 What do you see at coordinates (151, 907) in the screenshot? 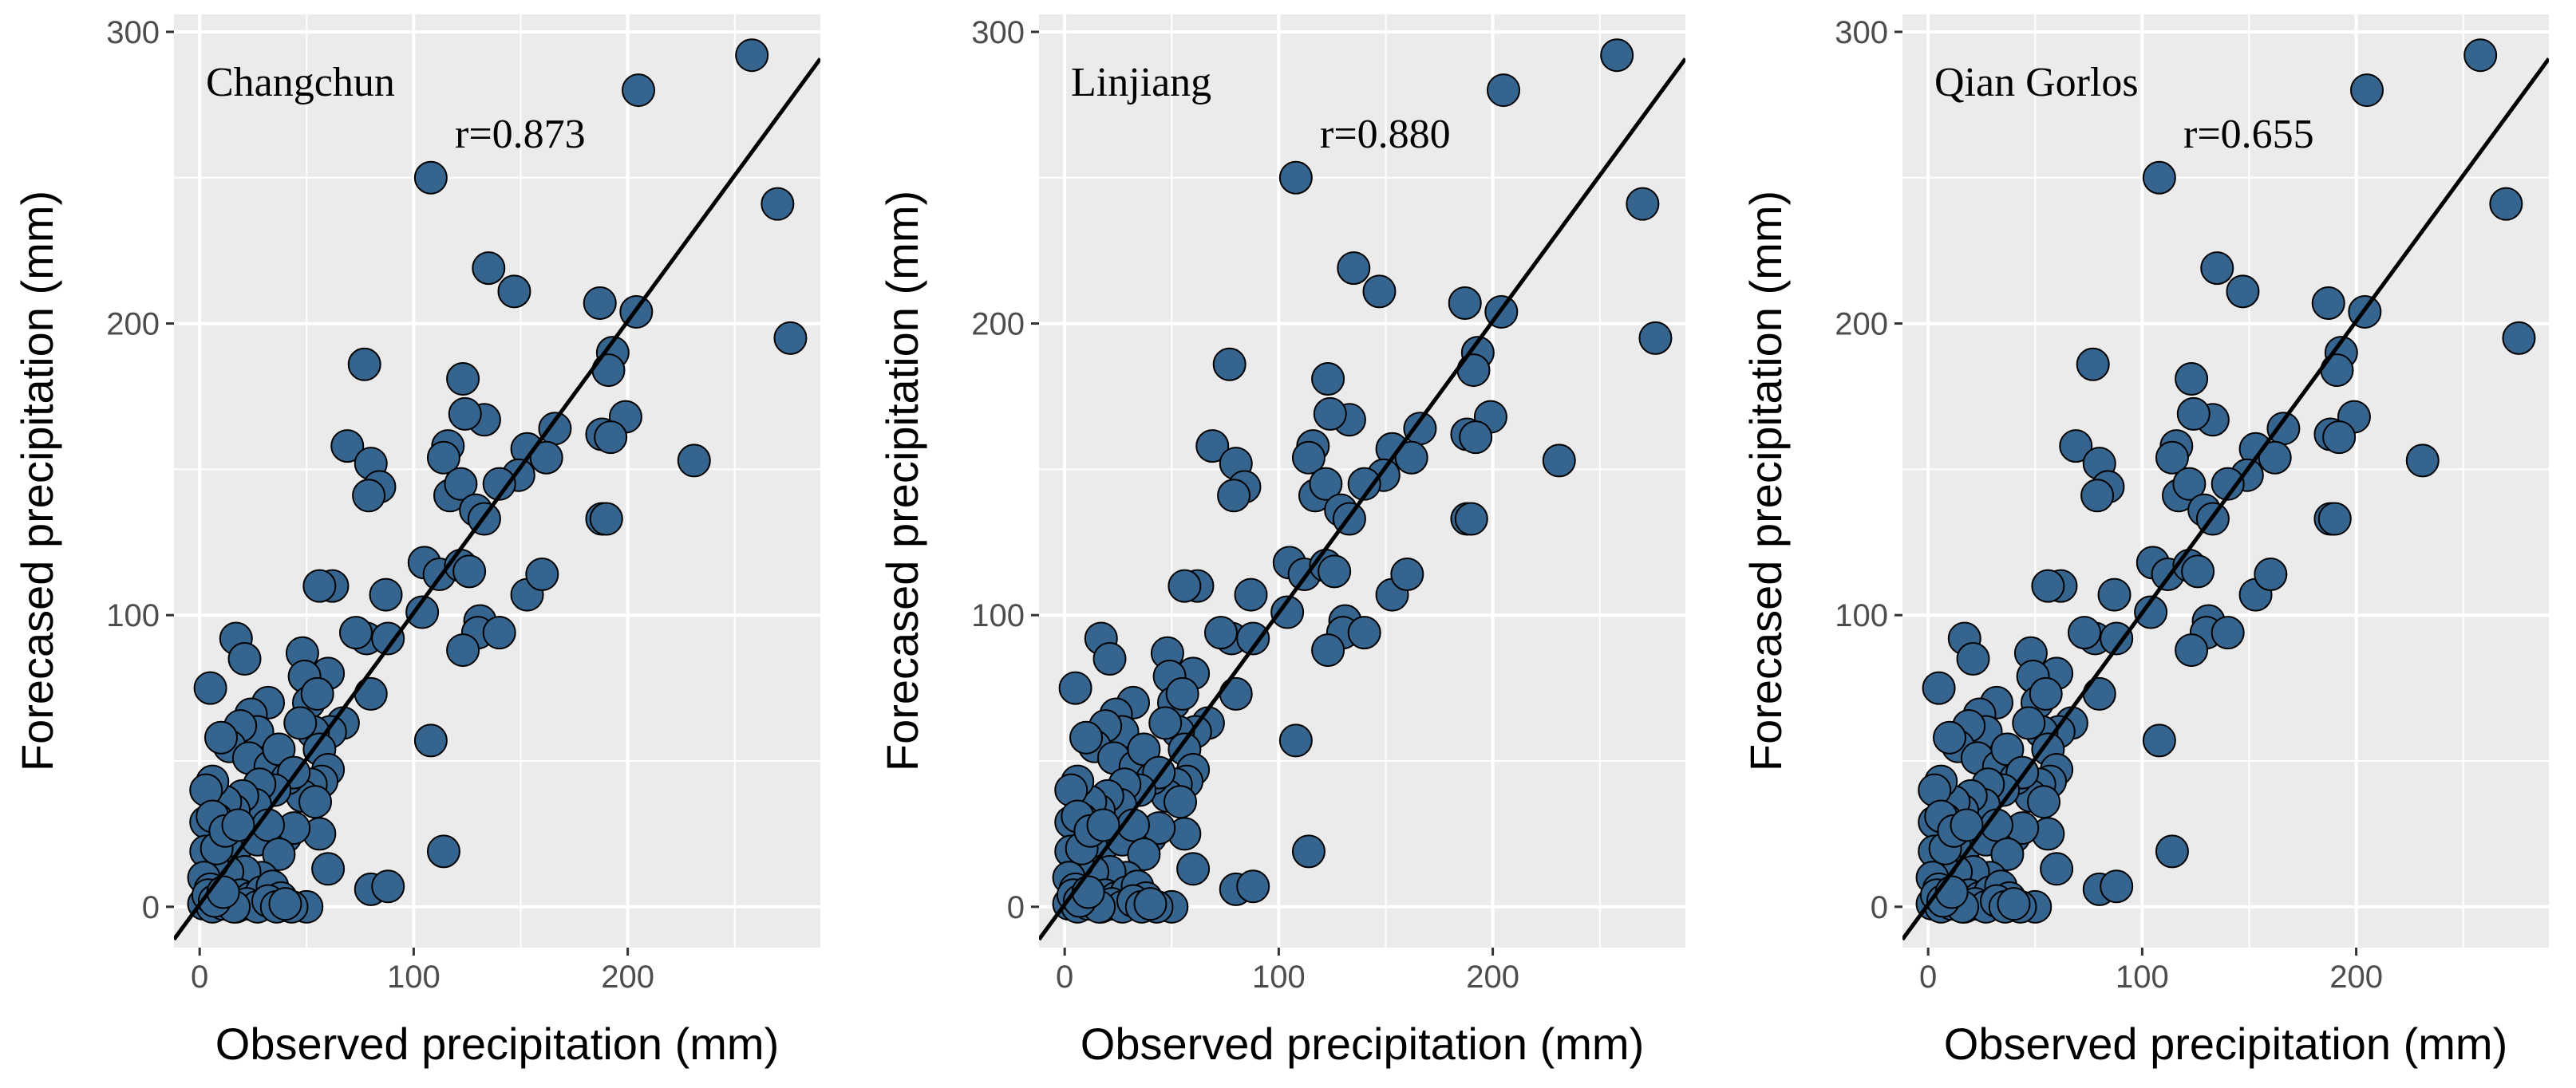
I see `y-tick-label: 0` at bounding box center [151, 907].